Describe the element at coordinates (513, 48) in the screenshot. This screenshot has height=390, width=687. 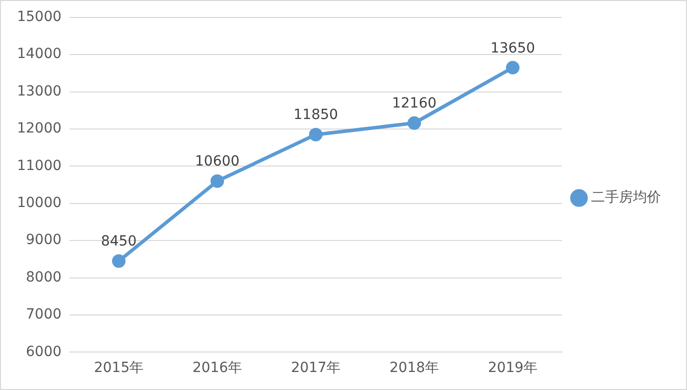
I see `data-label: 13650` at that location.